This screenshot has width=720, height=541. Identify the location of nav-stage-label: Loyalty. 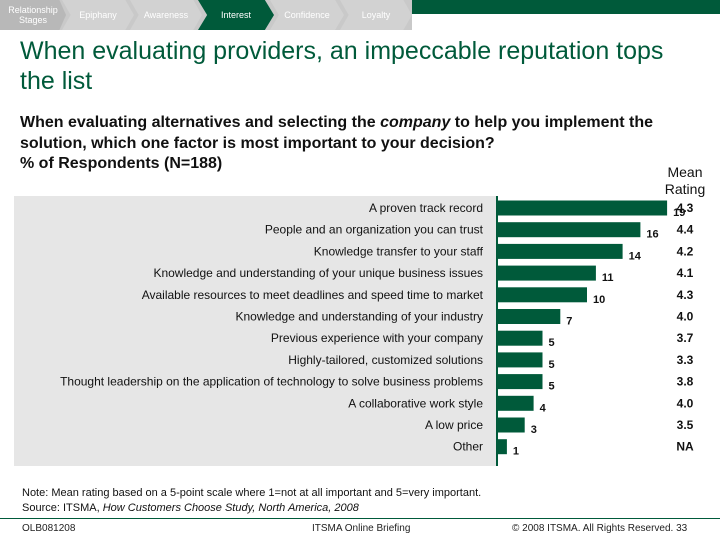
(376, 15).